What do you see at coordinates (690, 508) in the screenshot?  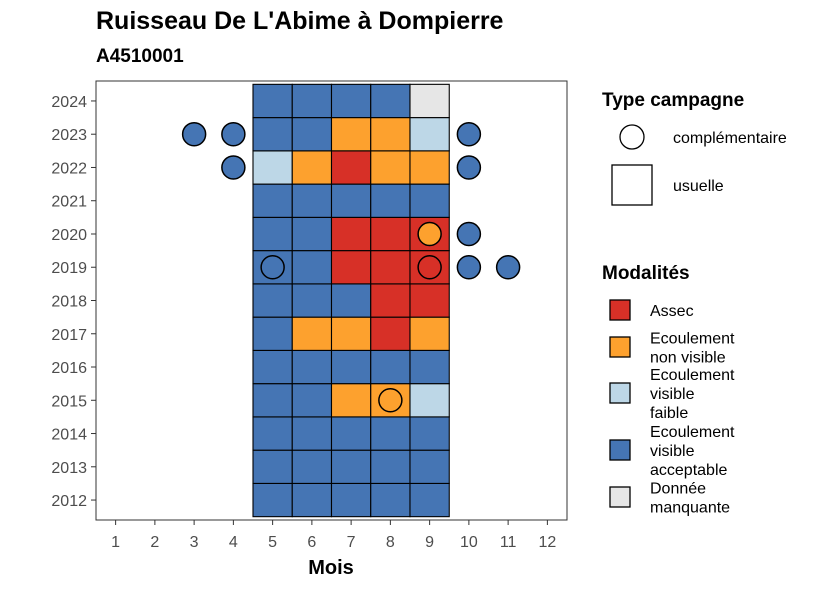 I see `legend-label-line: manquante` at bounding box center [690, 508].